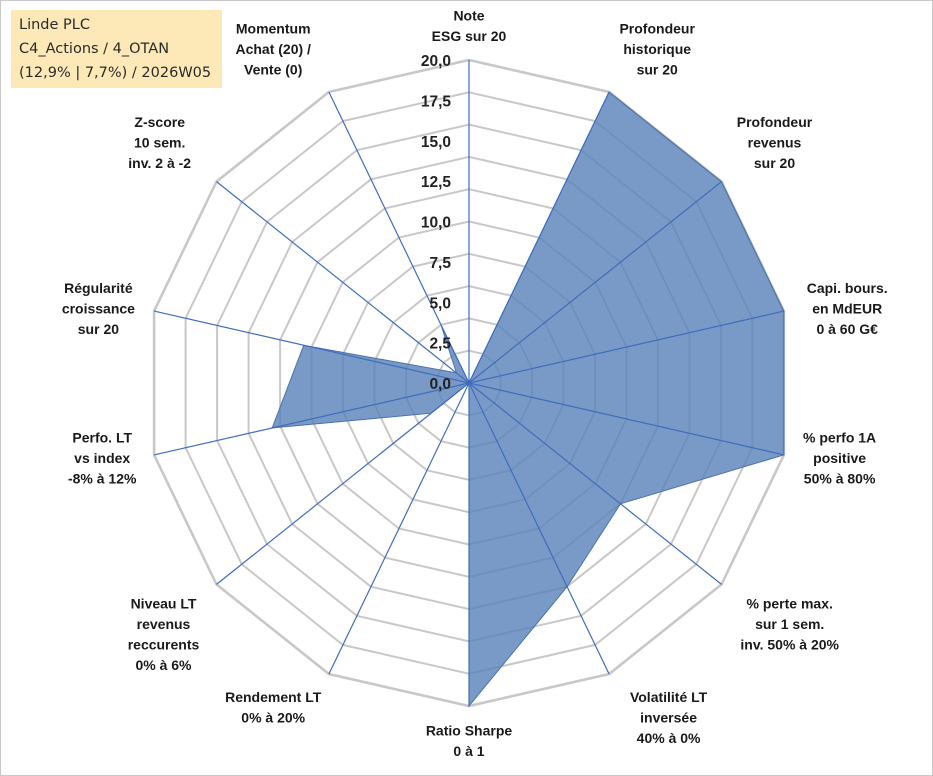  What do you see at coordinates (273, 69) in the screenshot?
I see `axis-label-line: Vente (0)` at bounding box center [273, 69].